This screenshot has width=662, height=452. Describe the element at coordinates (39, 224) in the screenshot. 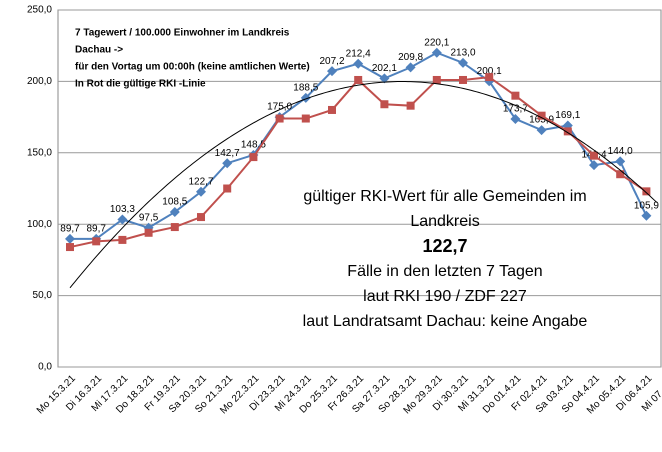

I see `y-tick-label: 100,0` at that location.